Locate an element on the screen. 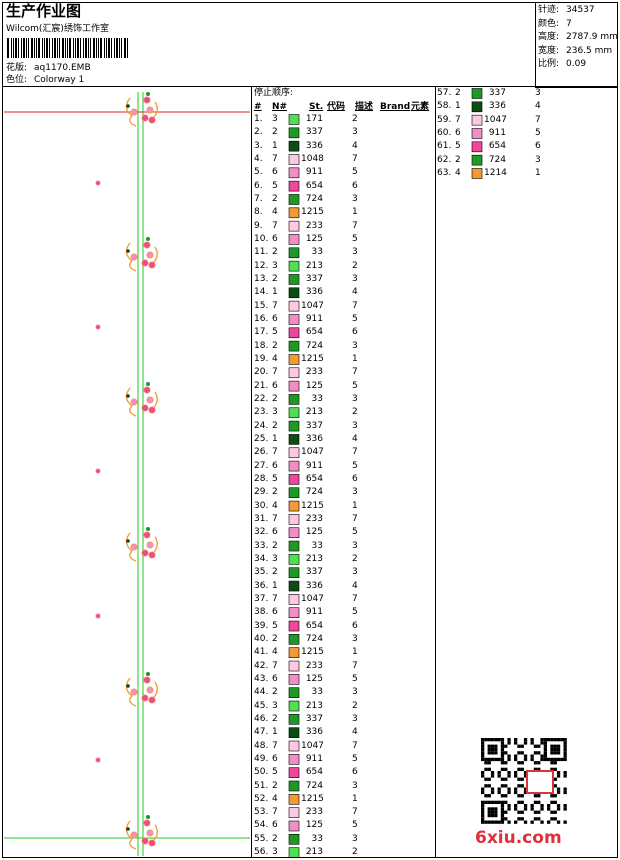  stat-value: 0.09 is located at coordinates (576, 64).